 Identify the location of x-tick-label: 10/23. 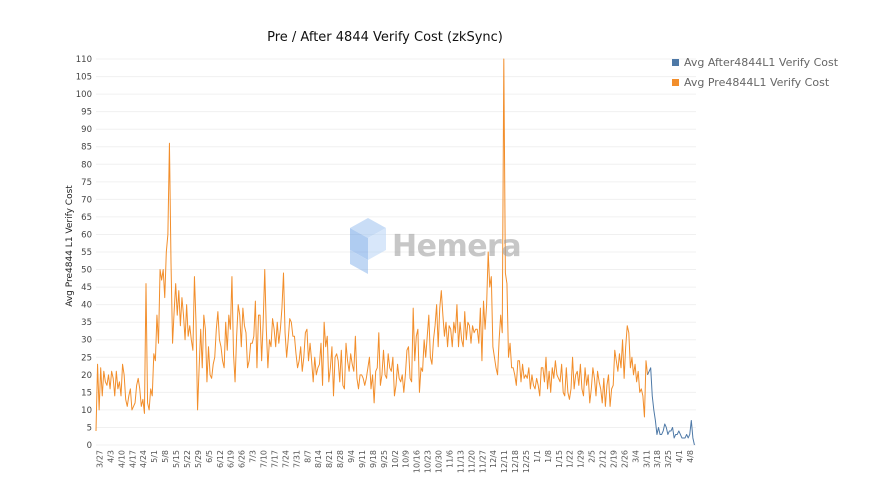
(428, 461).